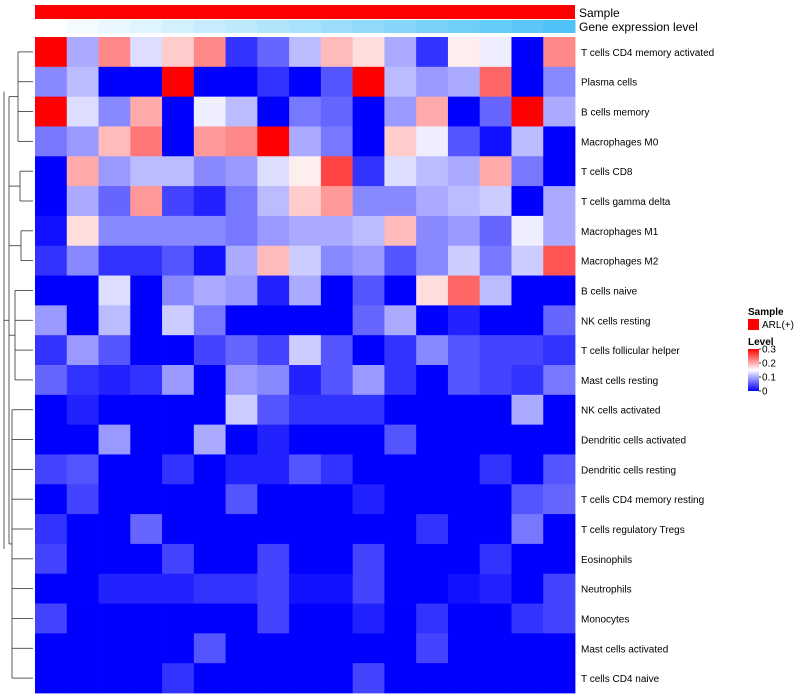 Image resolution: width=800 pixels, height=700 pixels. What do you see at coordinates (766, 312) in the screenshot?
I see `legend-sample-title: Sample` at bounding box center [766, 312].